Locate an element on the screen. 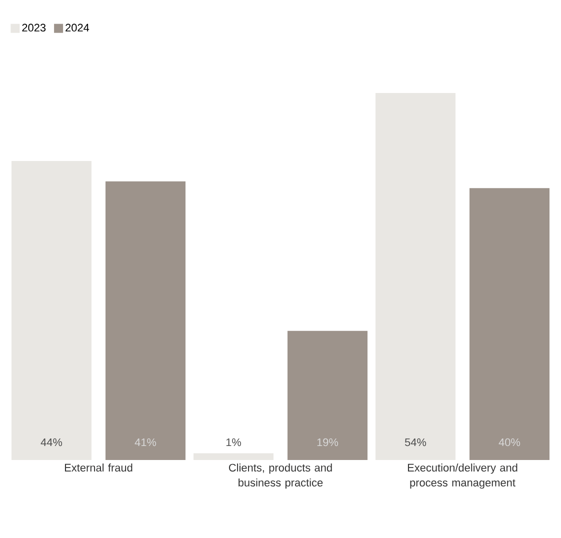 Image resolution: width=561 pixels, height=538 pixels. data-label: 44% is located at coordinates (51, 442).